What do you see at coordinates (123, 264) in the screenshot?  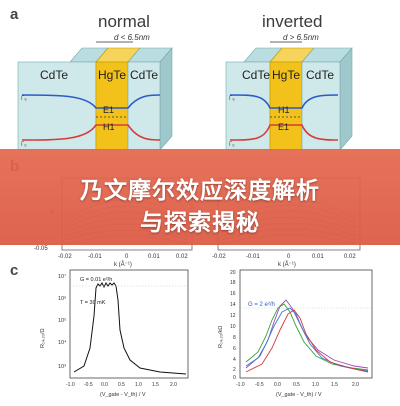 I see `b-left-xlabel: k (Å⁻¹)` at bounding box center [123, 264].